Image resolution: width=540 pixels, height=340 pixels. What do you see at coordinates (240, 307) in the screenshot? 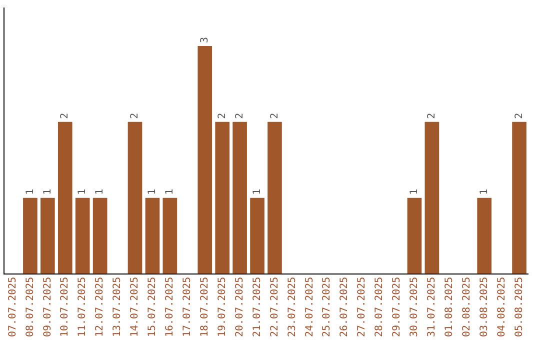
I see `x-tick-label: 20.07.2025` at bounding box center [240, 307].